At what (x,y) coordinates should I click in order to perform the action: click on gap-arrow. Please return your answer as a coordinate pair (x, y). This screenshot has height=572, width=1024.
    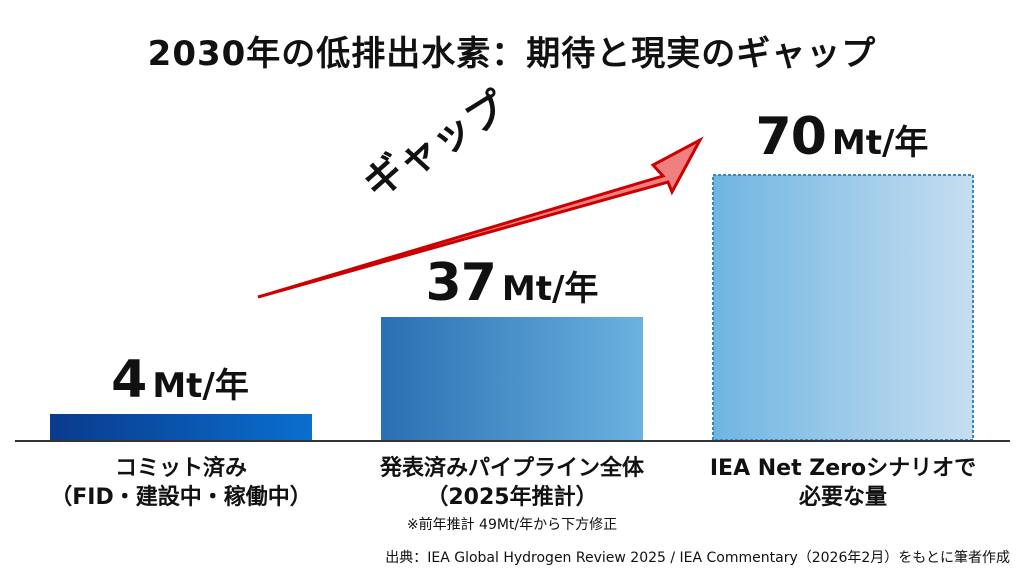
    Looking at the image, I should click on (480, 217).